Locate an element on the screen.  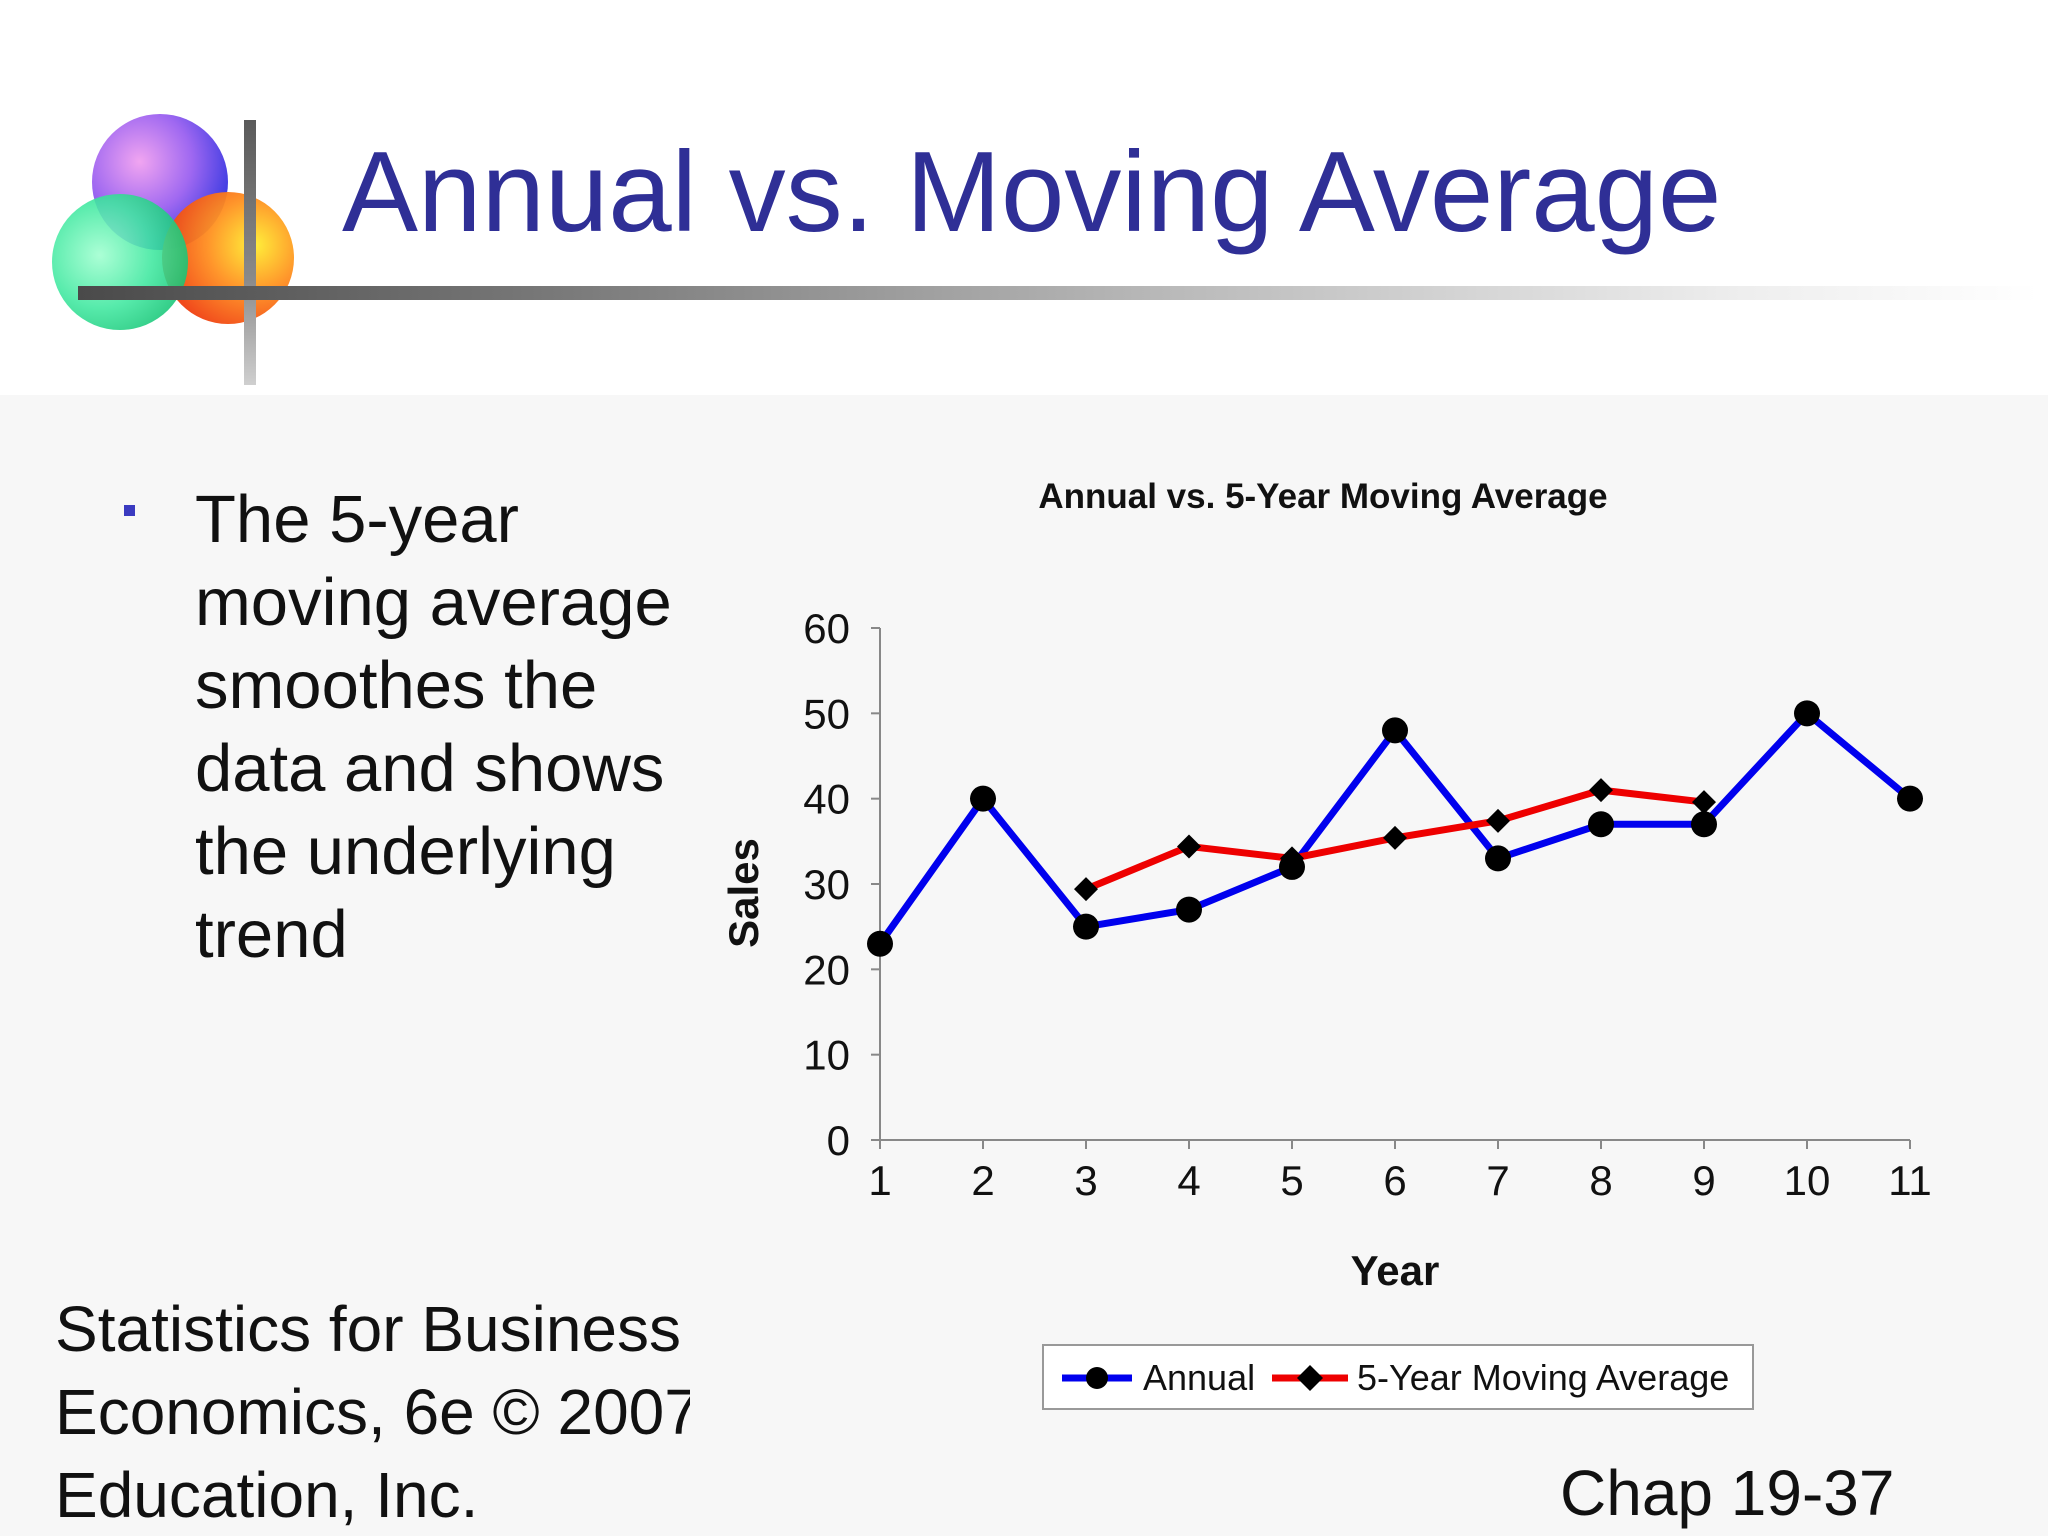
y-tick-label: 20 is located at coordinates (826, 969).